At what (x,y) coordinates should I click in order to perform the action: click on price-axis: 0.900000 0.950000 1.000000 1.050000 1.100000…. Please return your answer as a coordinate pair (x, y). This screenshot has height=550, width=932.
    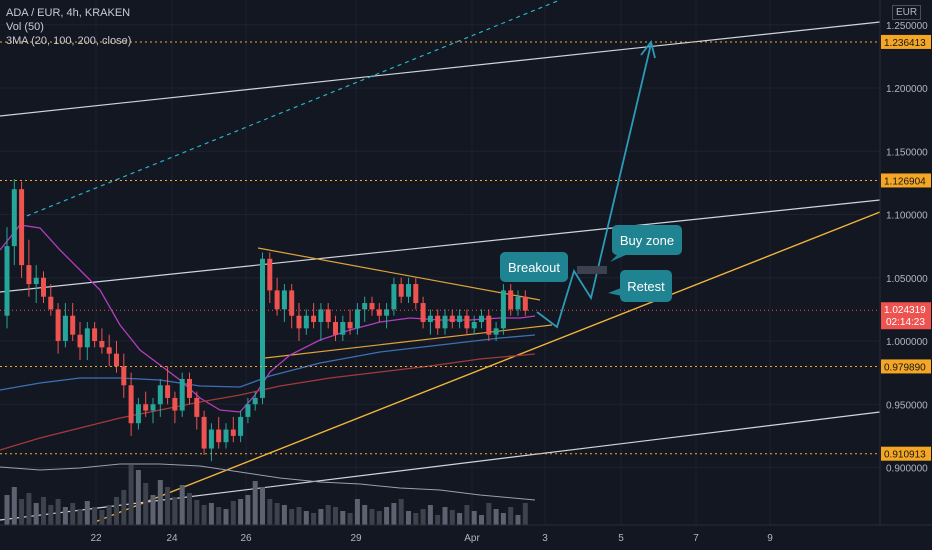
    Looking at the image, I should click on (905, 275).